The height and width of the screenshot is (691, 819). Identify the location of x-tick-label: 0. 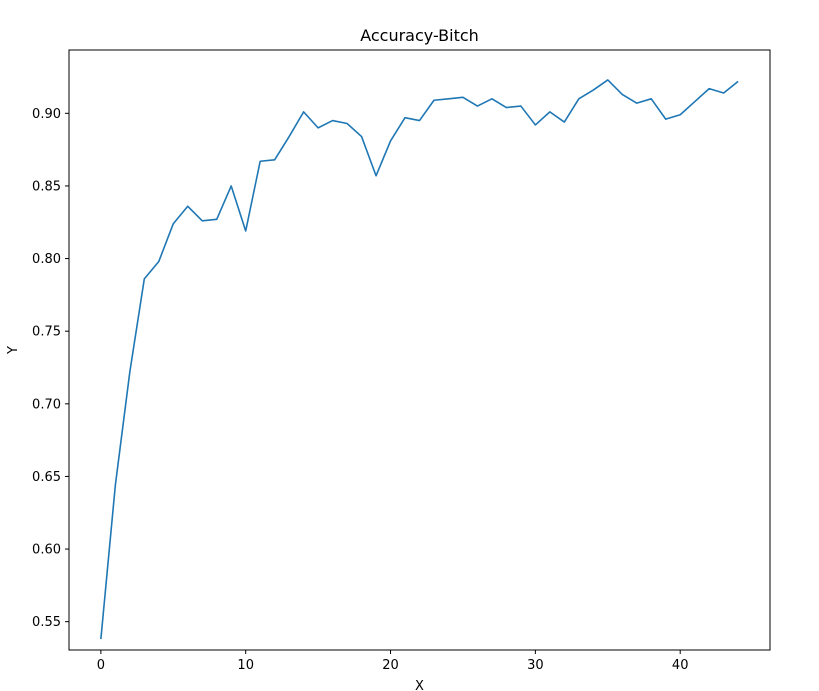
(101, 665).